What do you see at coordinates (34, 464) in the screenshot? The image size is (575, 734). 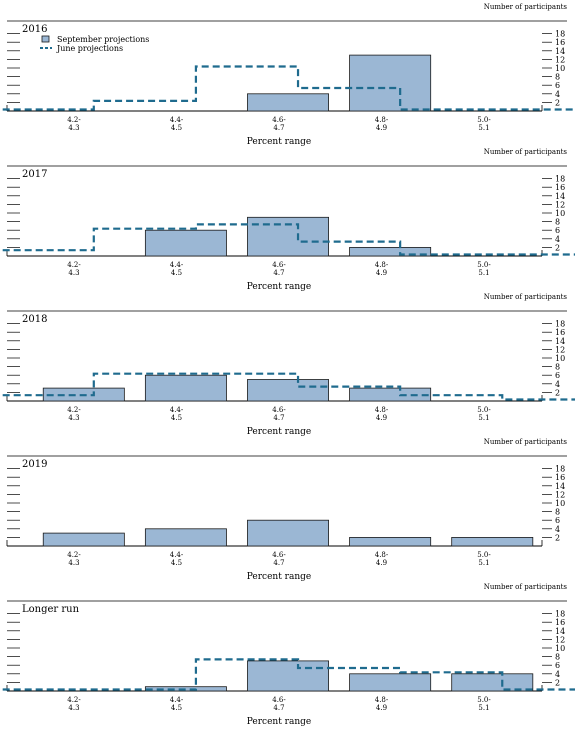 I see `panel-title: 2019` at bounding box center [34, 464].